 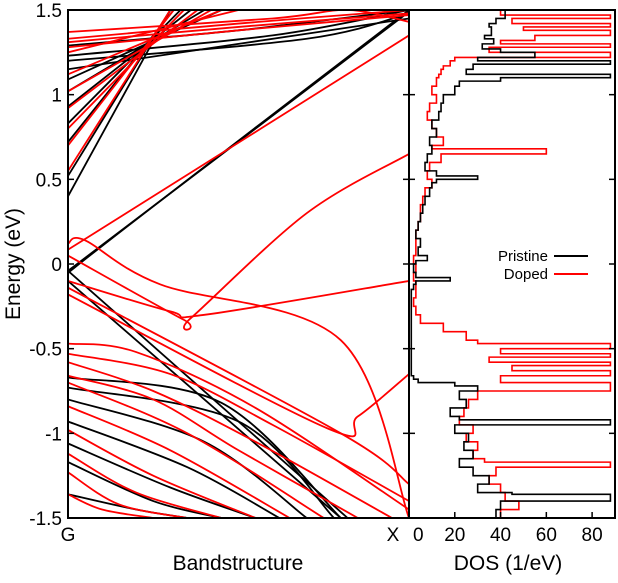 What do you see at coordinates (56, 96) in the screenshot?
I see `energy-tick-label: 1` at bounding box center [56, 96].